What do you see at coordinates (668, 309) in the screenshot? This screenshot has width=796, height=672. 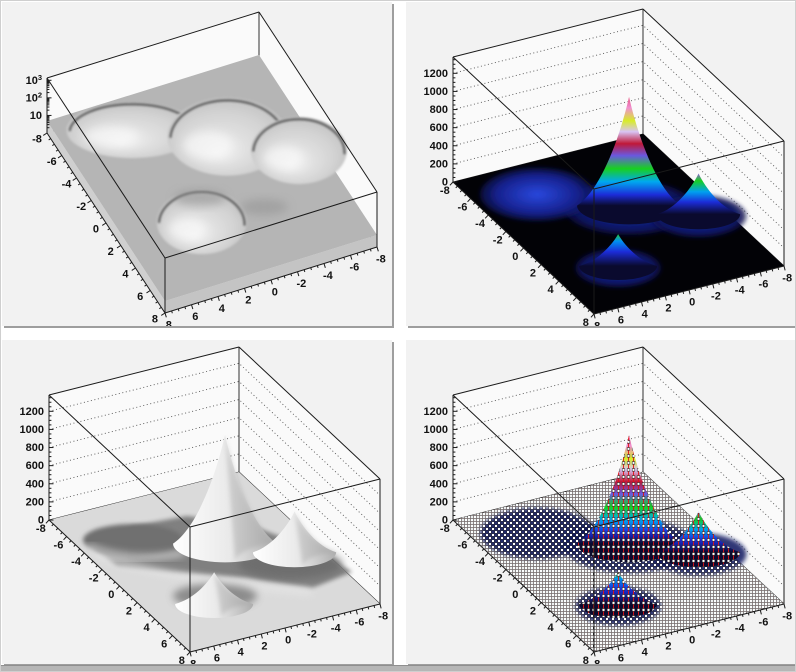 I see `x-tick-label: 2` at bounding box center [668, 309].